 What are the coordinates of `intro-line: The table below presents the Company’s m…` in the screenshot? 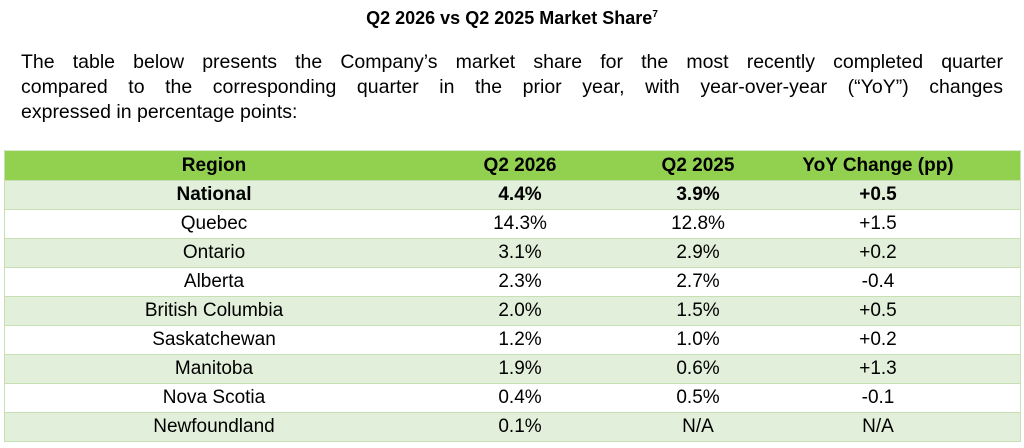 It's located at (512, 62).